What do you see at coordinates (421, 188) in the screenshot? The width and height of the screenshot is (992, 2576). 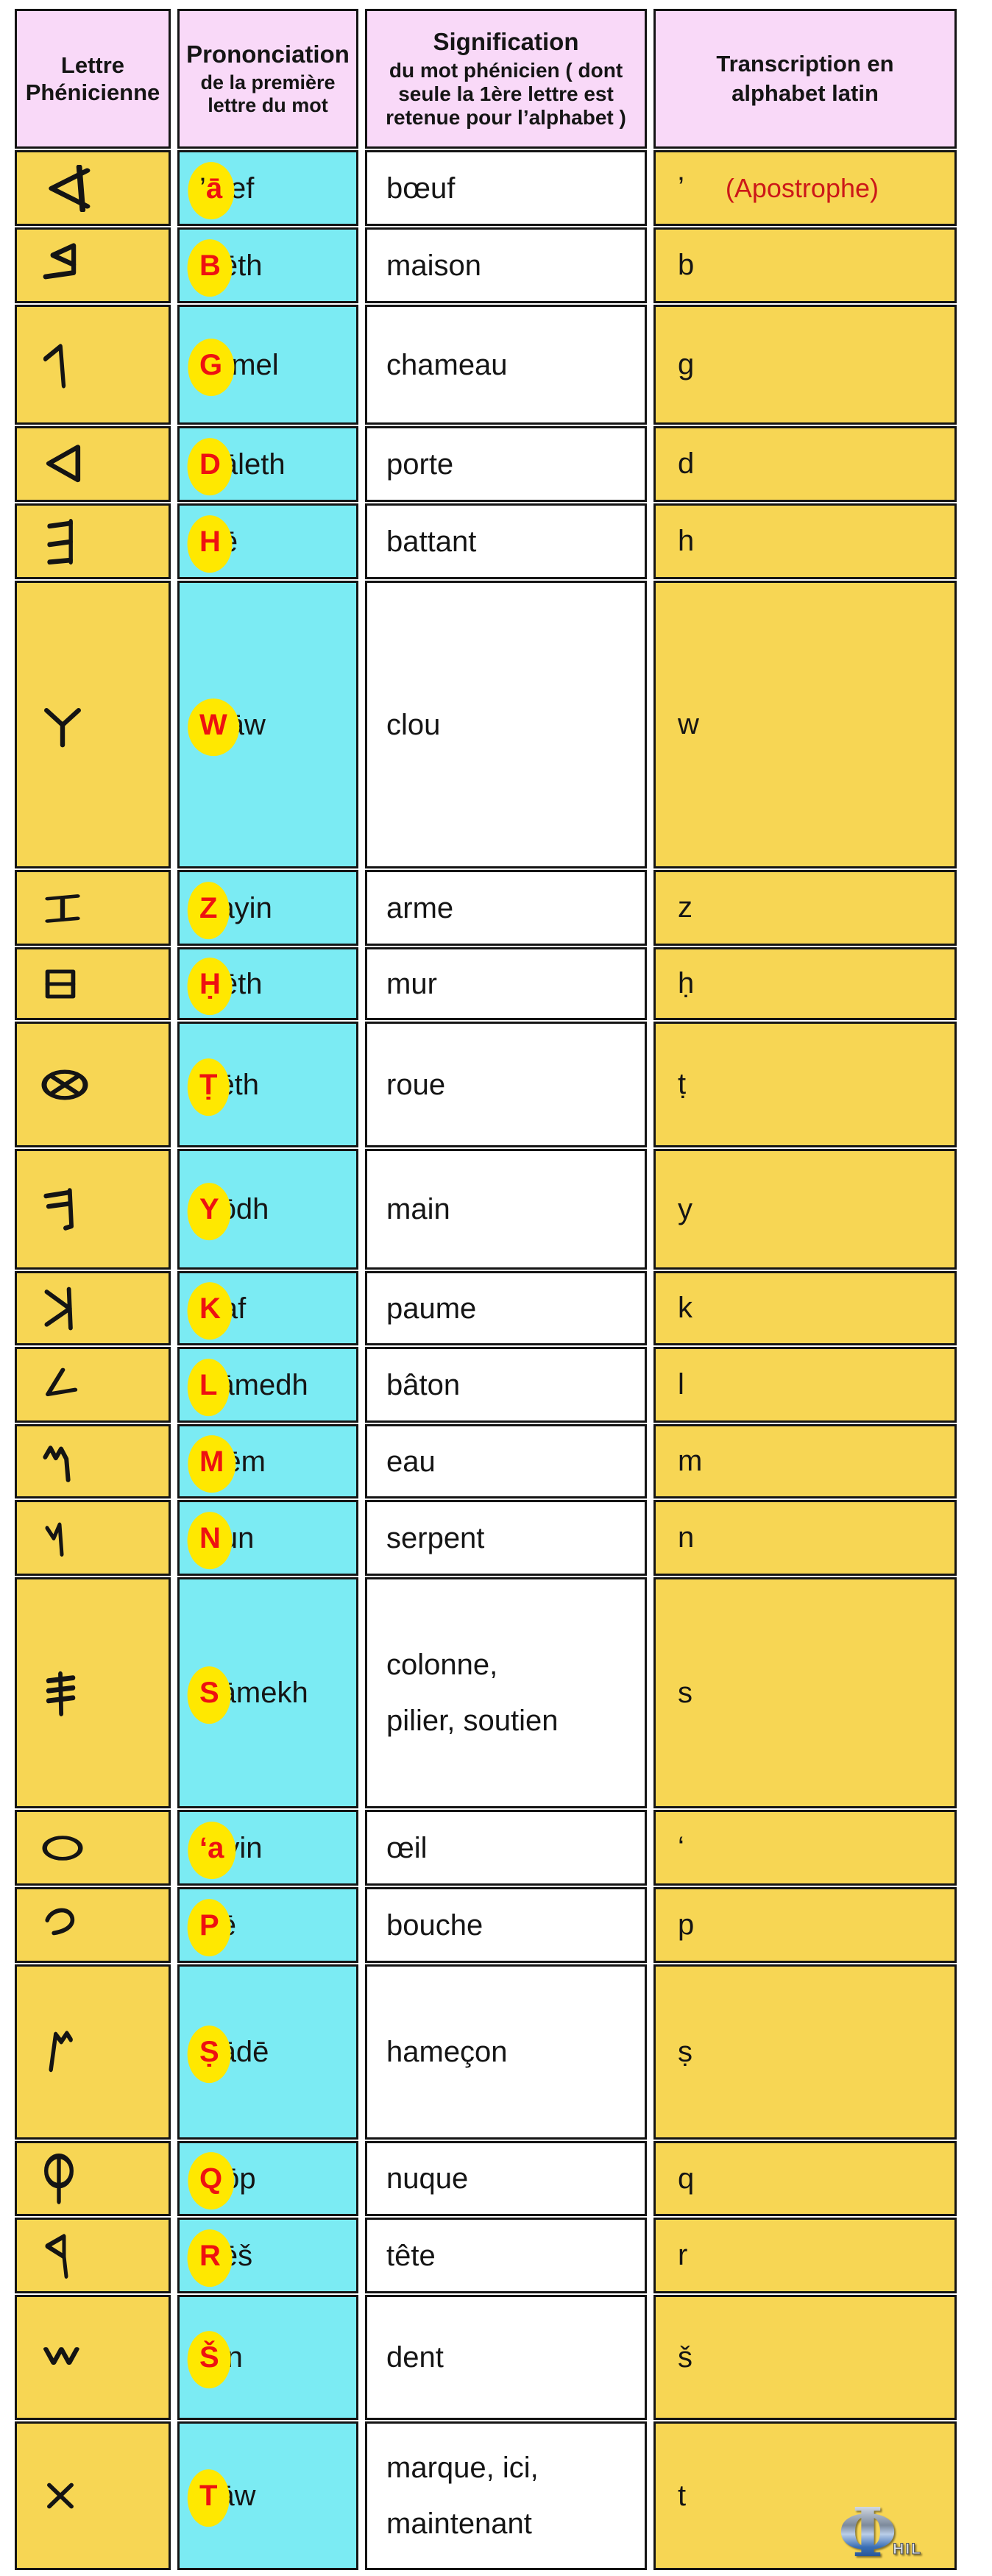 I see `meaning-text: bœuf` at bounding box center [421, 188].